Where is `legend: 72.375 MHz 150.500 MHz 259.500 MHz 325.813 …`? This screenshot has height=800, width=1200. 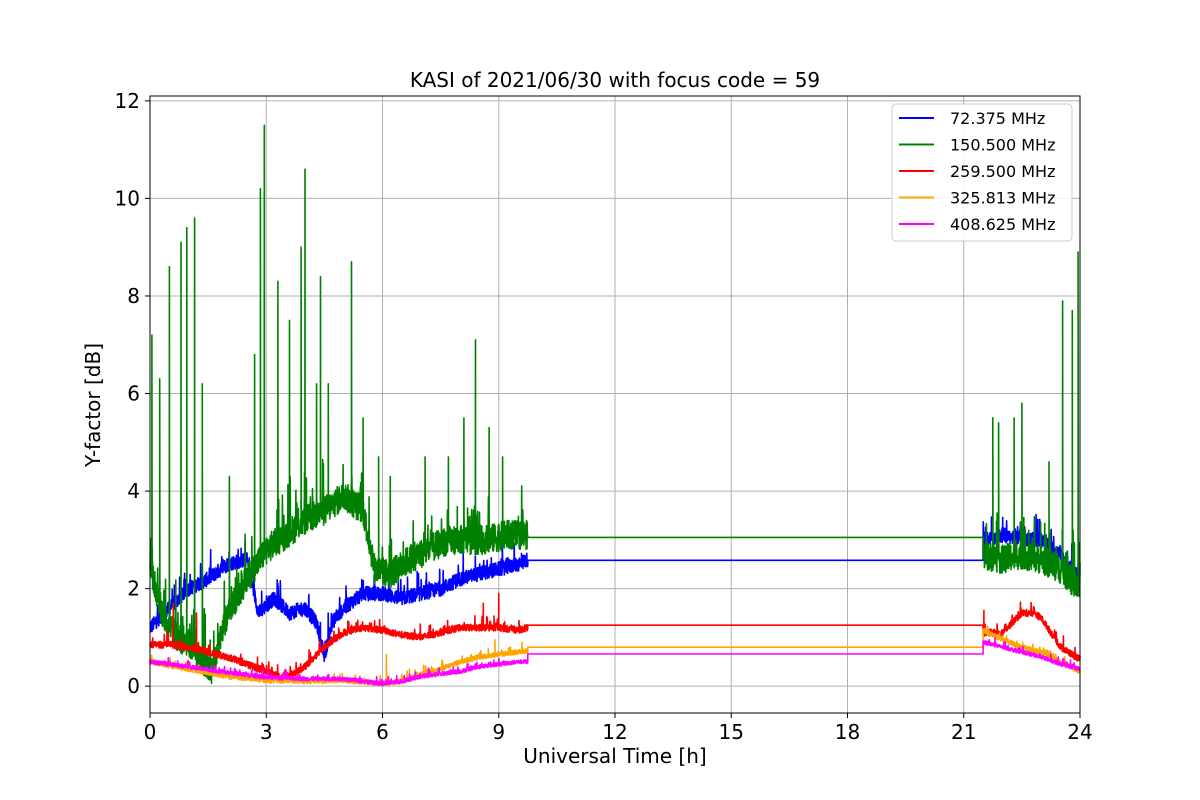 legend: 72.375 MHz 150.500 MHz 259.500 MHz 325.813 … is located at coordinates (982, 172).